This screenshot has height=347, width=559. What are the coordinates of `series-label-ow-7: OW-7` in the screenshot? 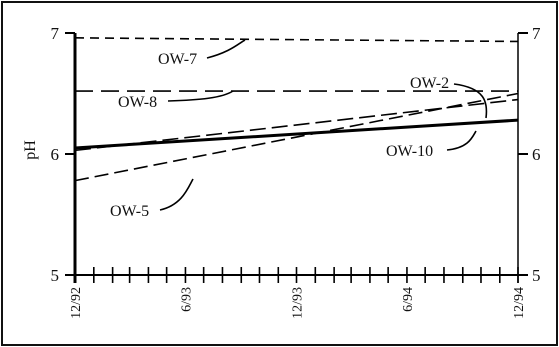 It's located at (177, 59).